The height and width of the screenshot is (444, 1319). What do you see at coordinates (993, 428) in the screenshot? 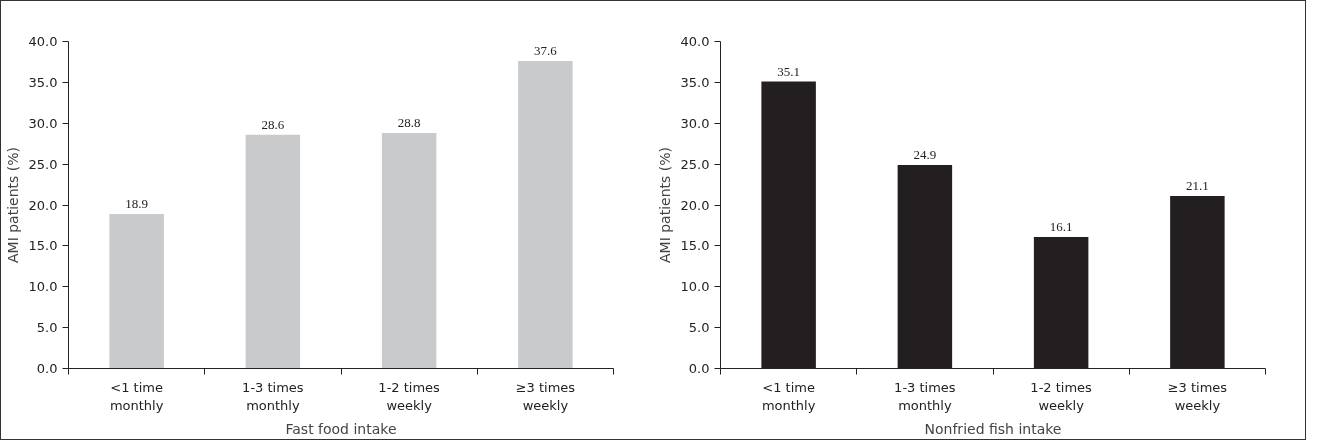
I see `x-axis-title: Nonfried fish intake` at bounding box center [993, 428].